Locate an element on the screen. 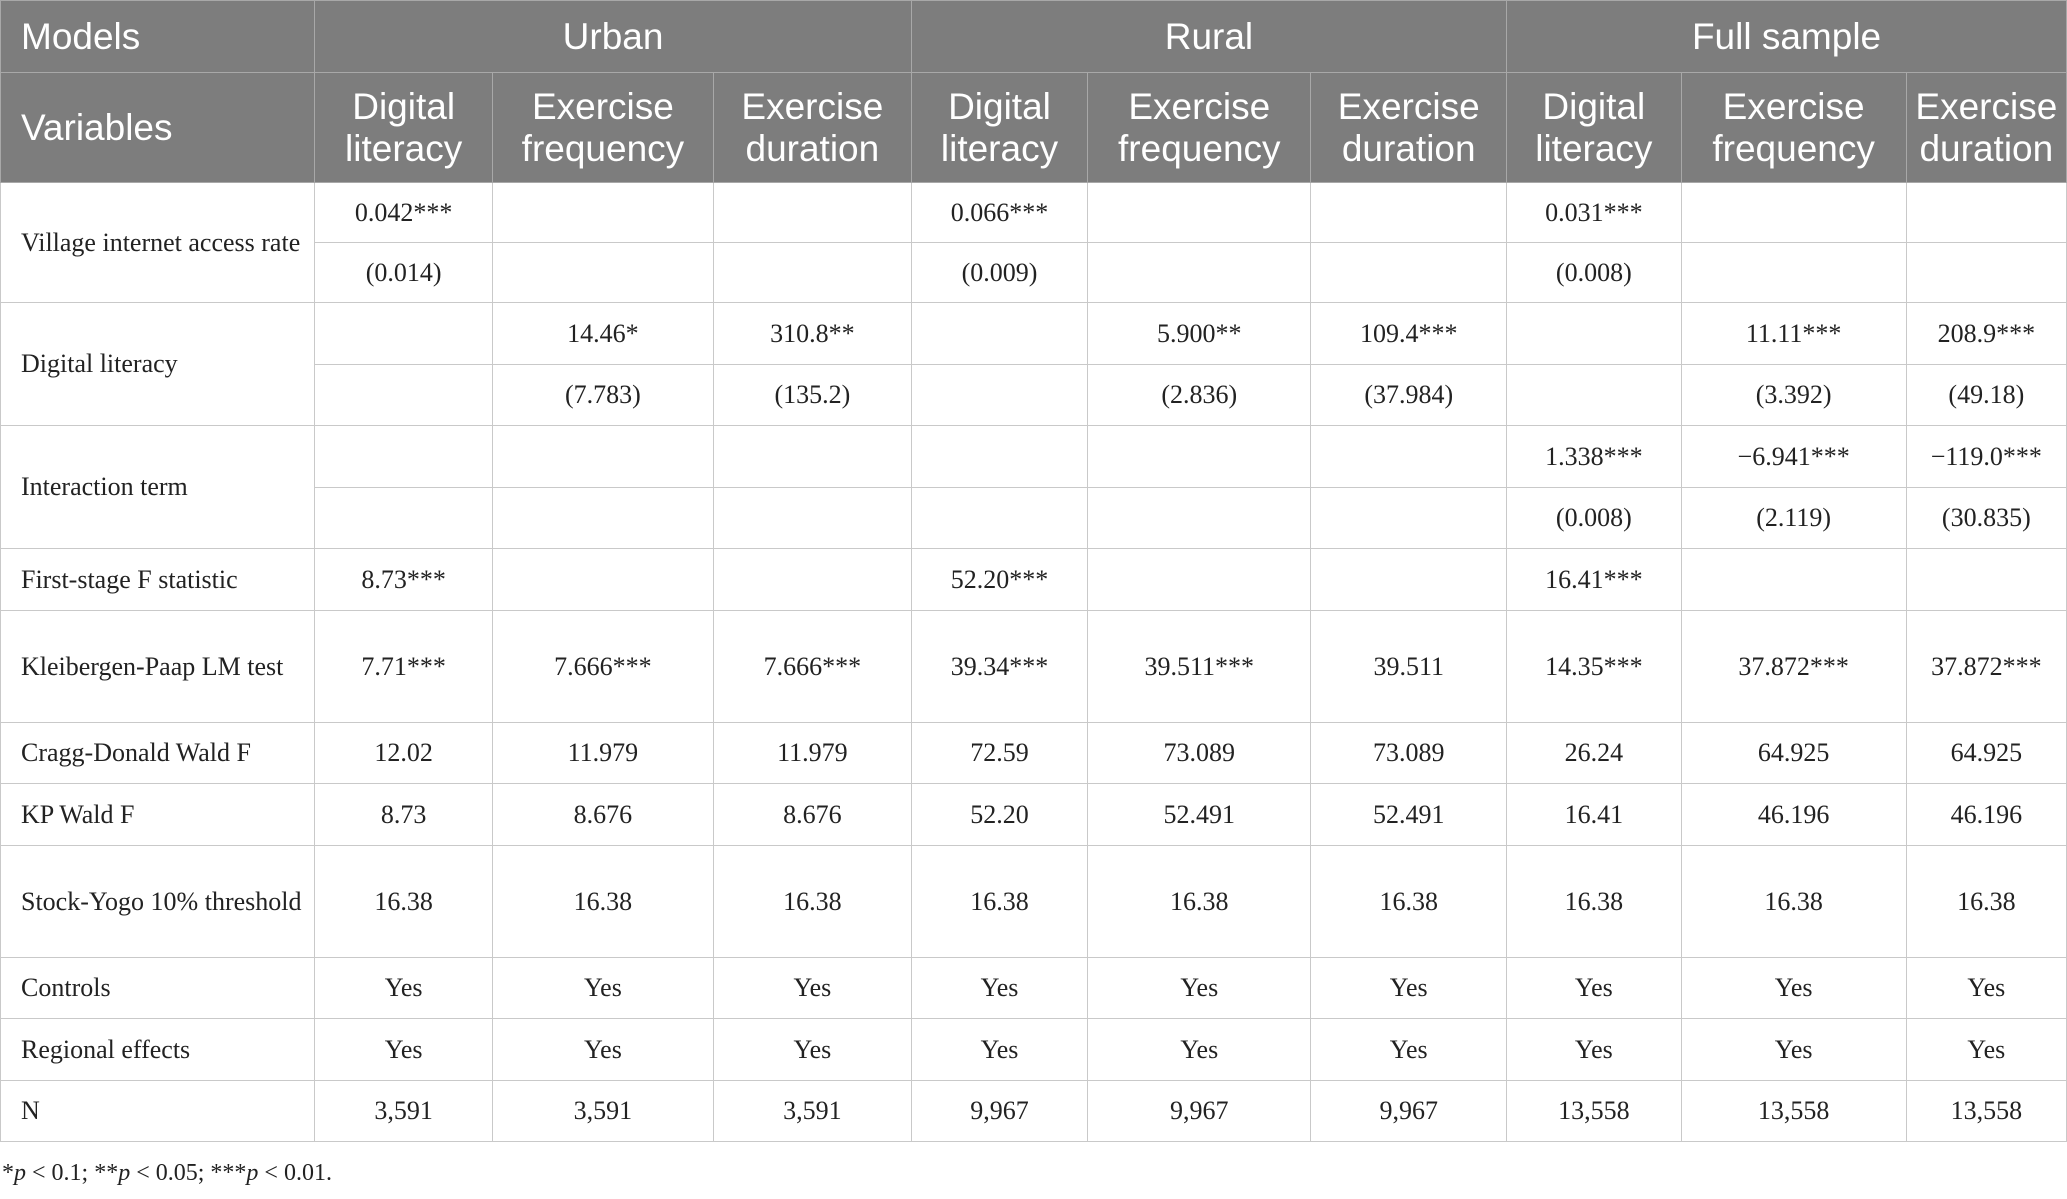 The height and width of the screenshot is (1199, 2067). table-cell: (2.119) is located at coordinates (1793, 518).